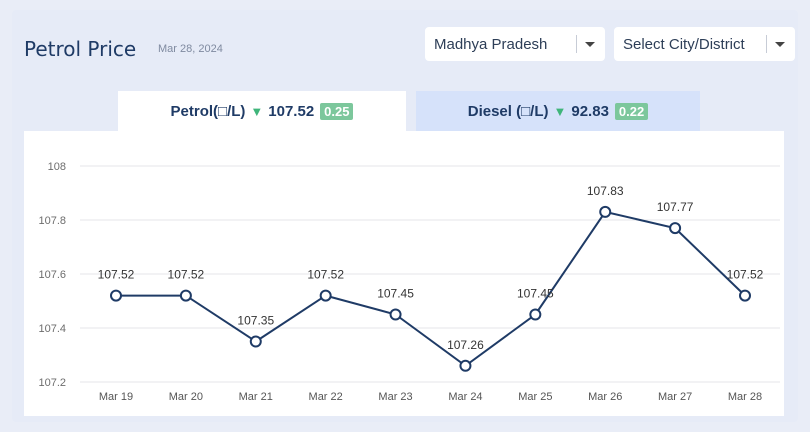  What do you see at coordinates (745, 397) in the screenshot?
I see `x-tick-label: Mar 28` at bounding box center [745, 397].